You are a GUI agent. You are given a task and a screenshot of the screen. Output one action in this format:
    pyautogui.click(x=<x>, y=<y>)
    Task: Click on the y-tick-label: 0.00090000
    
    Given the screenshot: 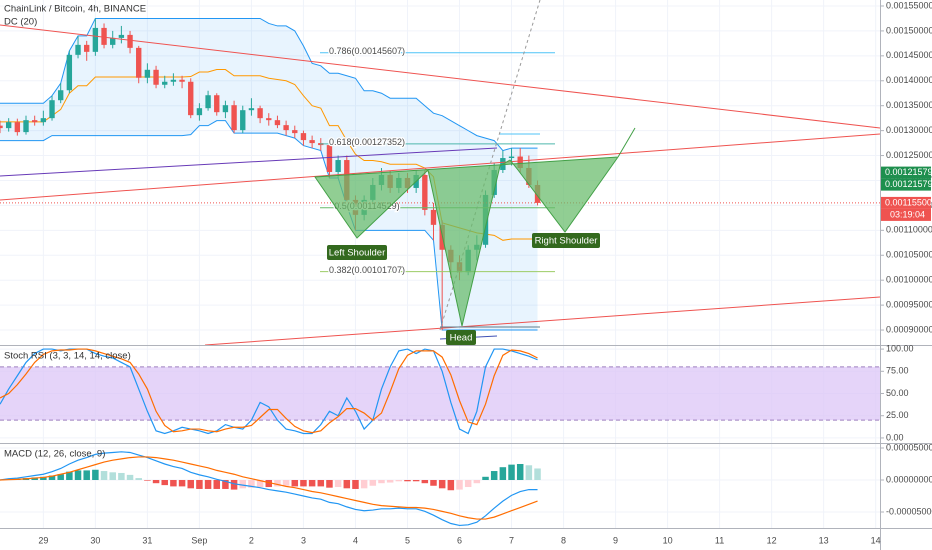 What is the action you would take?
    pyautogui.click(x=909, y=329)
    